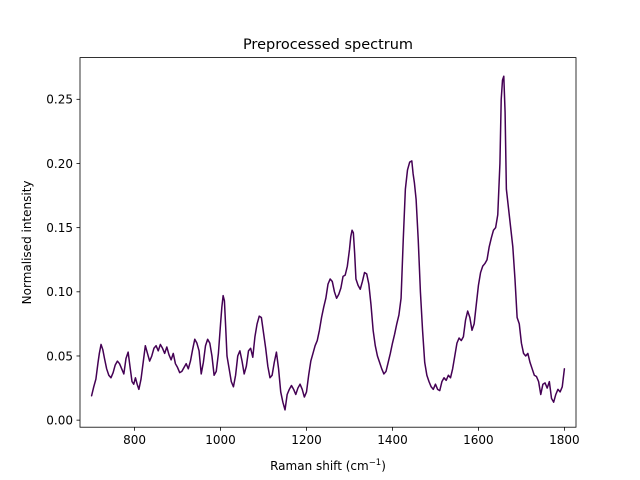 This screenshot has width=640, height=480. I want to click on x-axis: 800 1000 1200 1400 1600 1800, so click(351, 437).